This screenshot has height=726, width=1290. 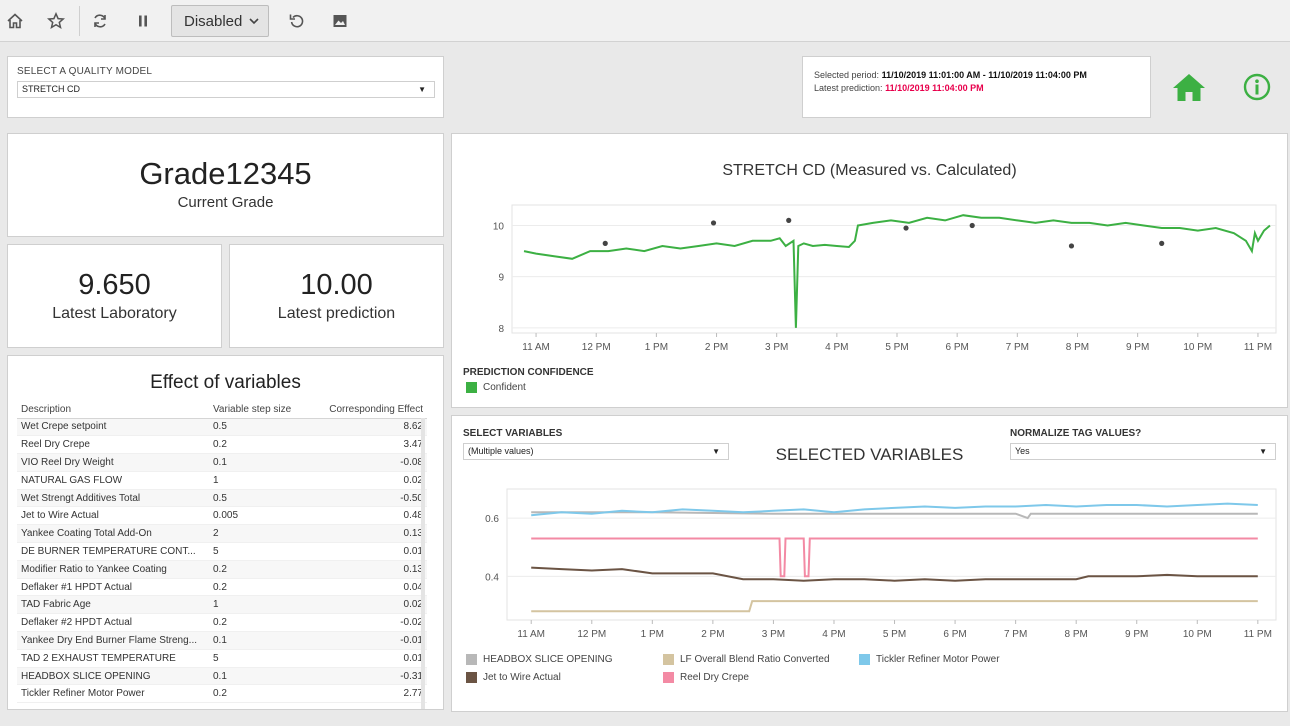 I want to click on effects-row: TAD Fabric Age 1 0.02, so click(x=222, y=605).